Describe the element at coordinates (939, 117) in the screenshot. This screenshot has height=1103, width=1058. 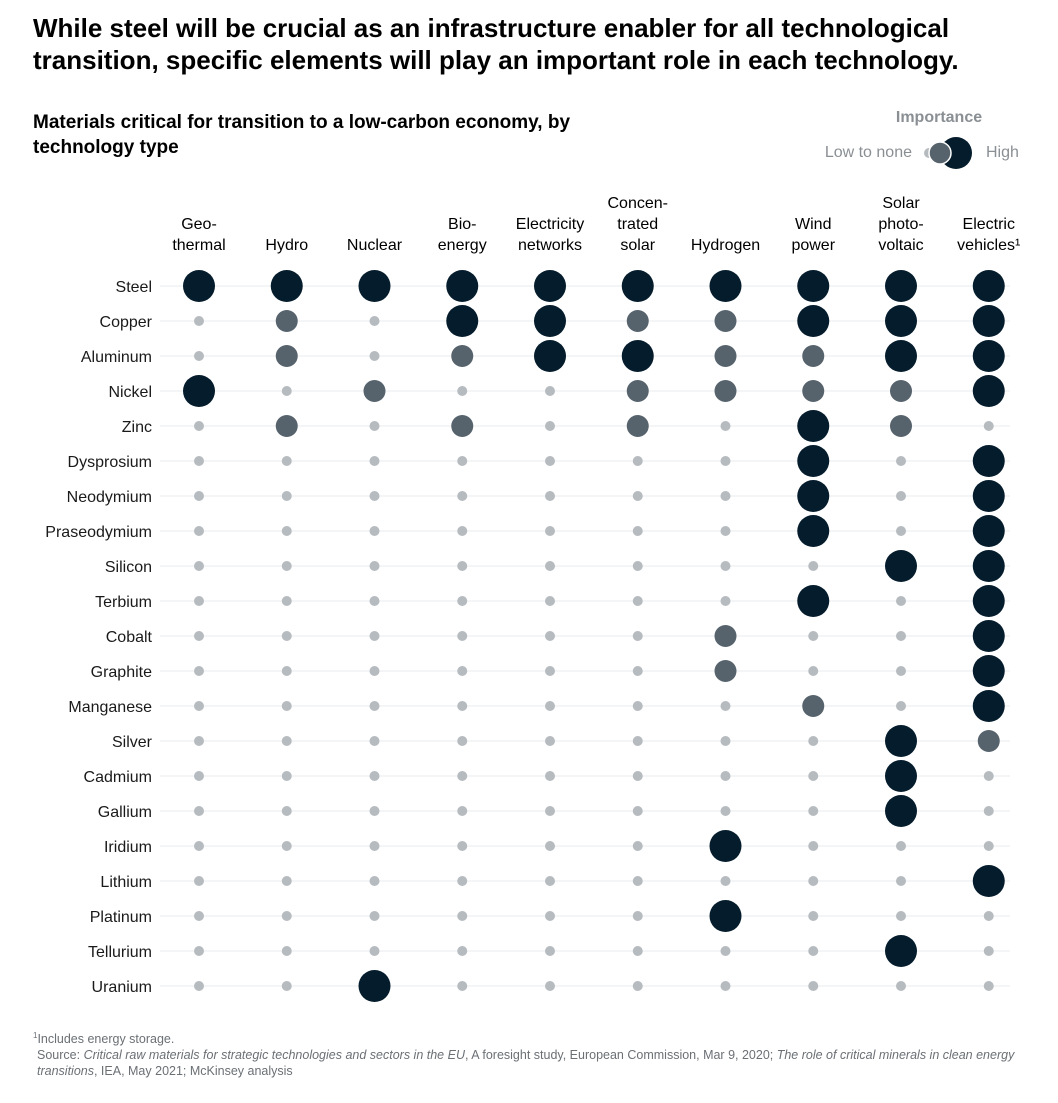
I see `legend-title: Importance` at that location.